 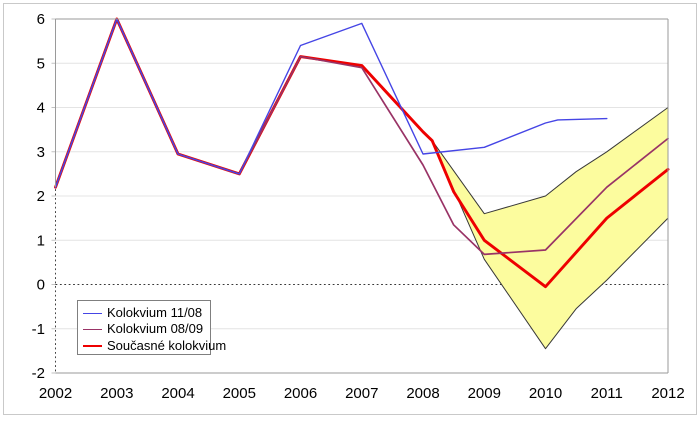 What do you see at coordinates (155, 313) in the screenshot?
I see `legend-item-label: Kolokvium 11/08` at bounding box center [155, 313].